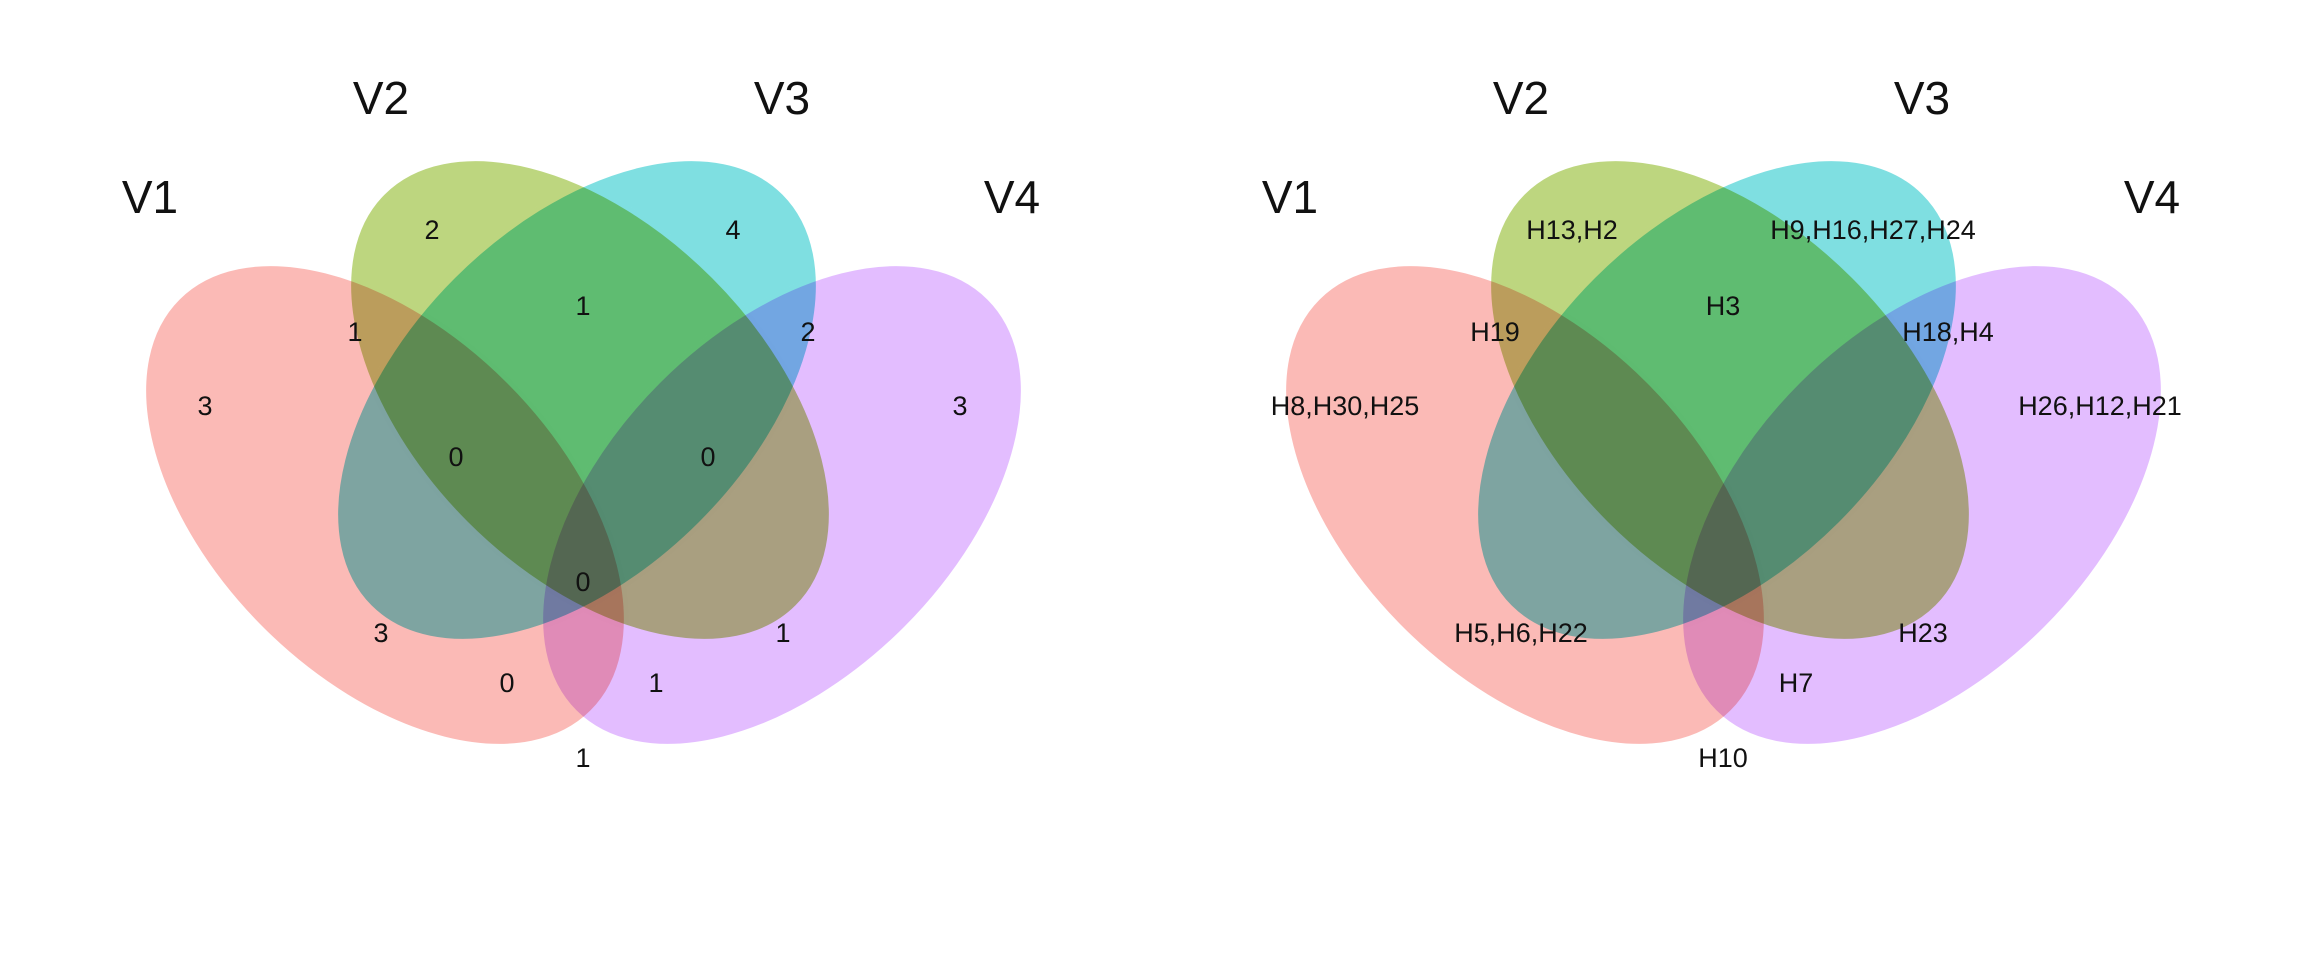  Describe the element at coordinates (1948, 332) in the screenshot. I see `region-label-v3-v4: H18,H4` at that location.